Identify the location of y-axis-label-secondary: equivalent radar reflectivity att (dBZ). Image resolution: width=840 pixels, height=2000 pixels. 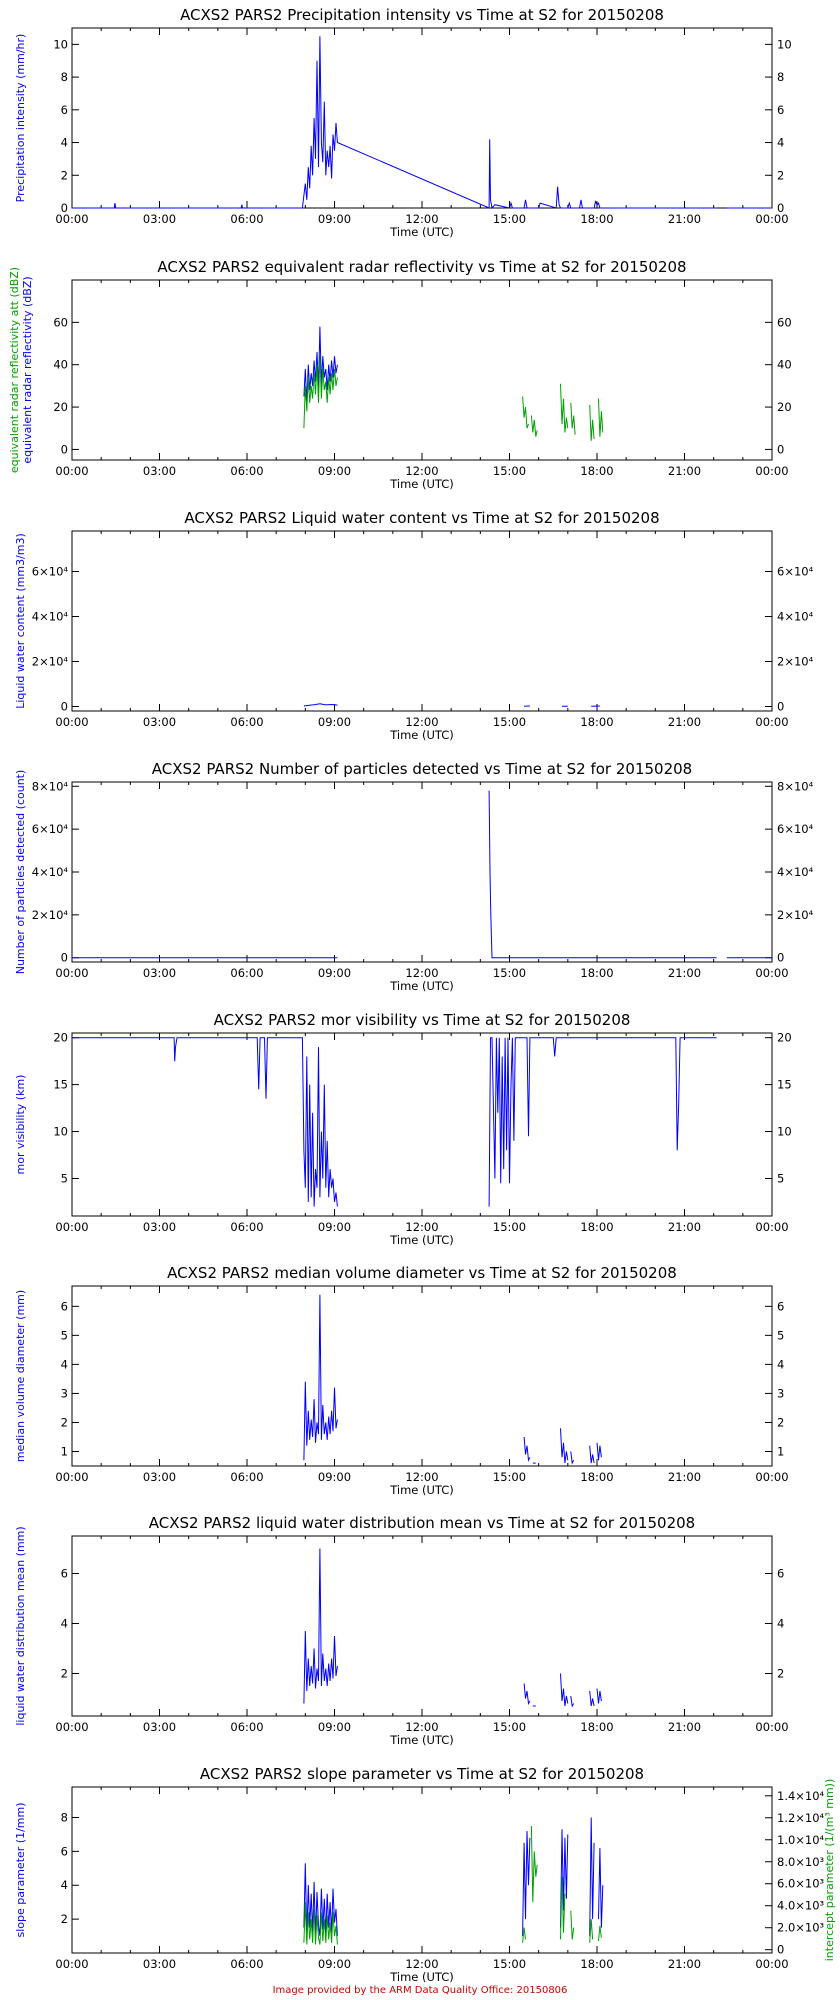
(14, 370).